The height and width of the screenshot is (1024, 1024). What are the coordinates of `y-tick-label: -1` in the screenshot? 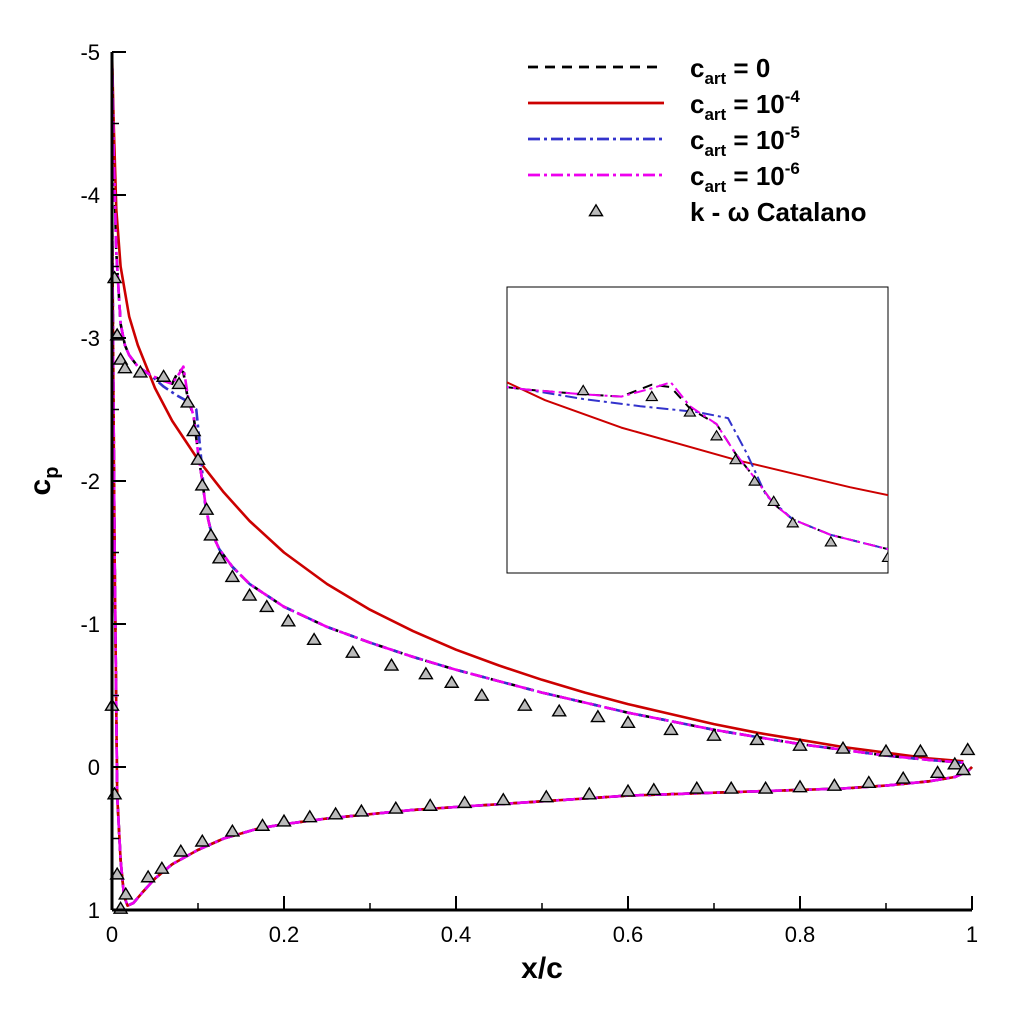 It's located at (90, 624).